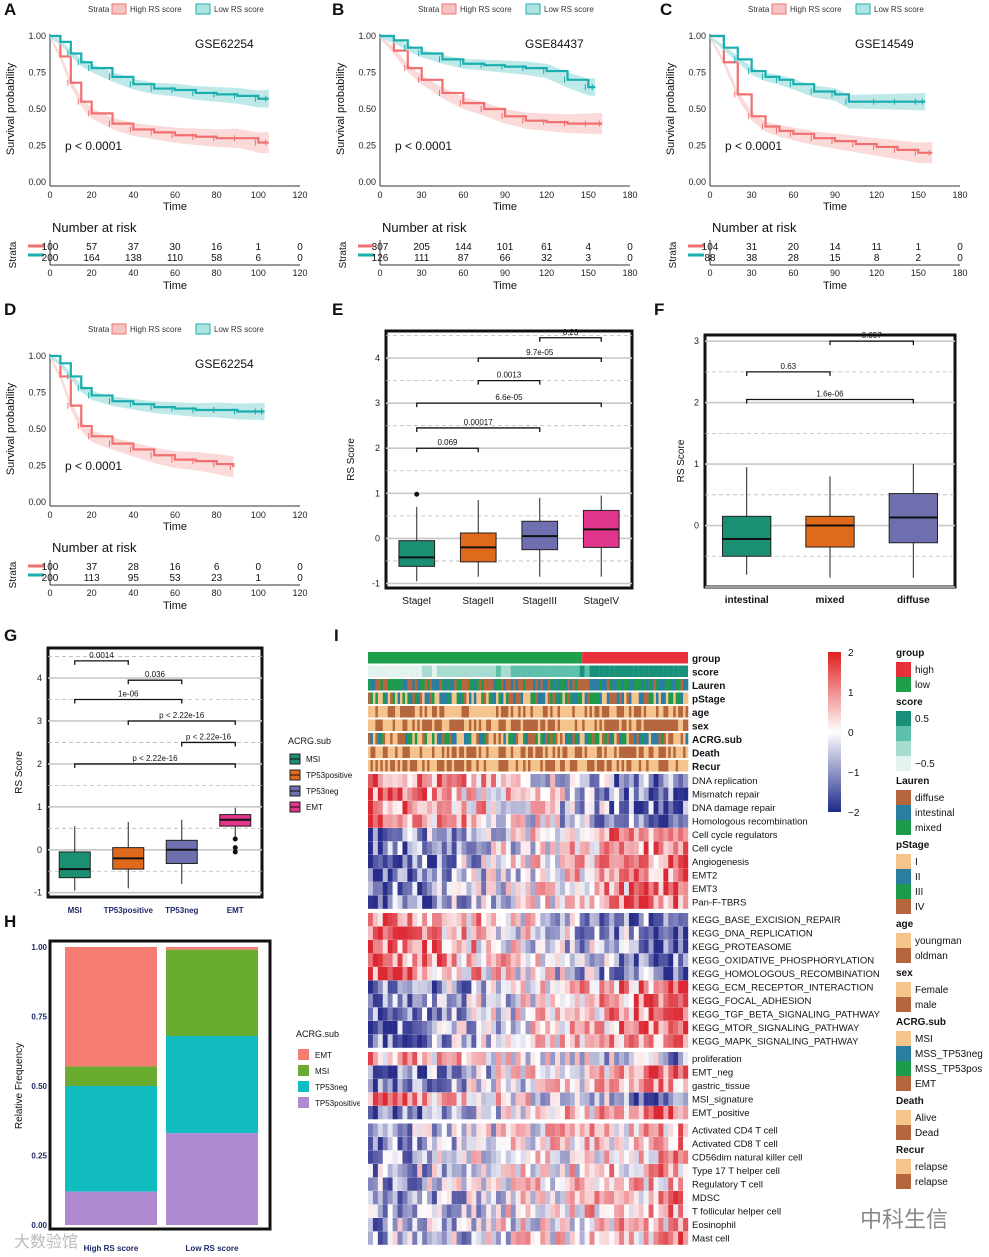 This screenshot has width=989, height=1257. Describe the element at coordinates (701, 713) in the screenshot. I see `annotation-label: age` at that location.